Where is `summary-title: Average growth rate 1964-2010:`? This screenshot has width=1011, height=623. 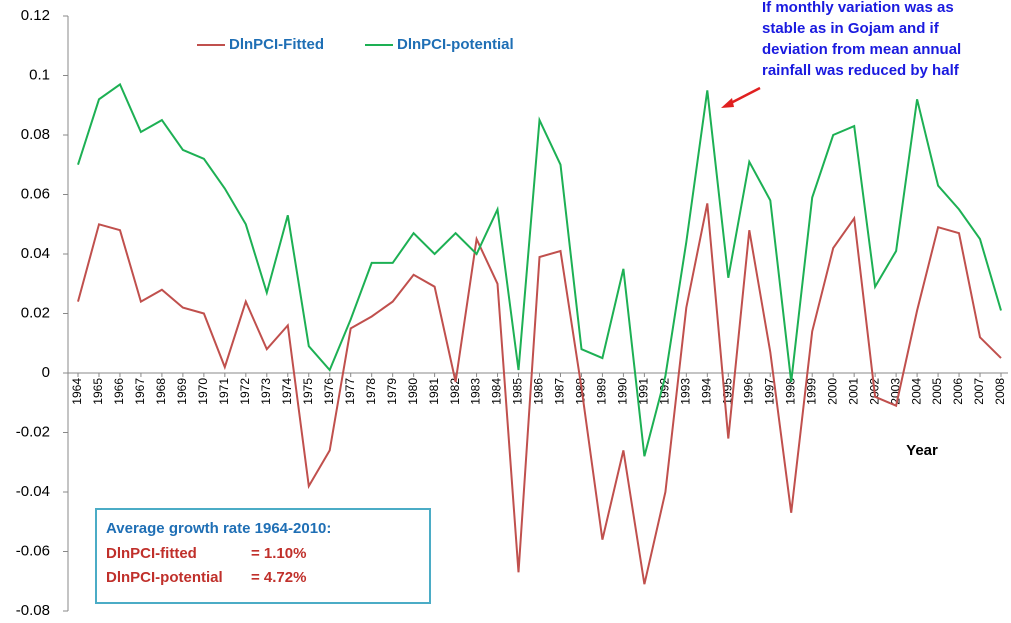 summary-title: Average growth rate 1964-2010: is located at coordinates (218, 528).